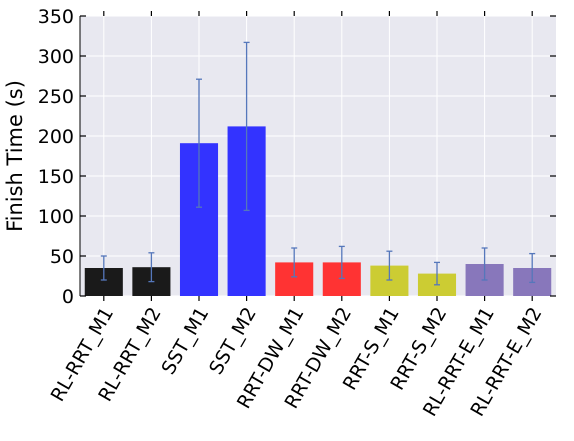 The height and width of the screenshot is (441, 574). Describe the element at coordinates (56, 217) in the screenshot. I see `y-tick-label: 100` at that location.